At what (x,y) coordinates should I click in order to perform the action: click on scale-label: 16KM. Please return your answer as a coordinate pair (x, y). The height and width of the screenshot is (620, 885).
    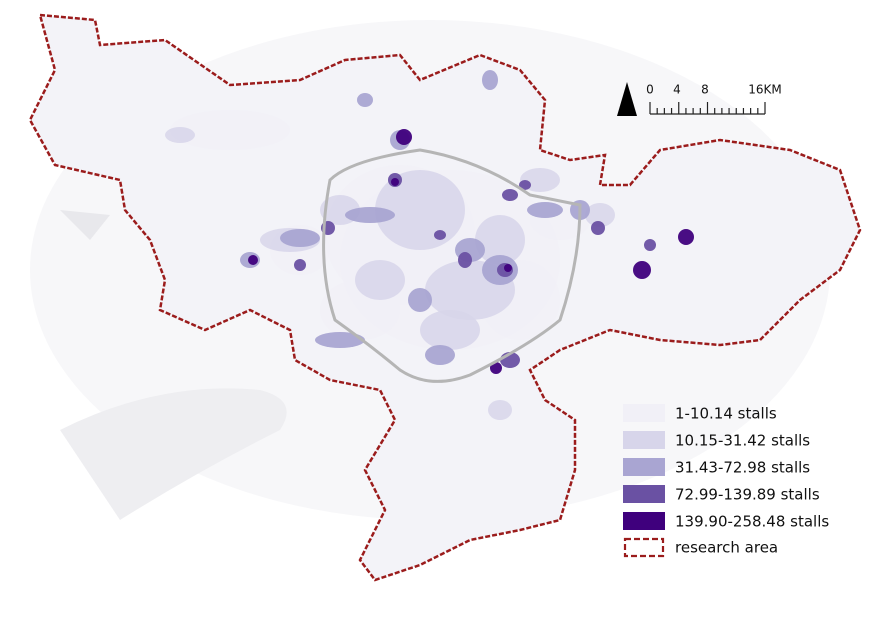
    Looking at the image, I should click on (765, 90).